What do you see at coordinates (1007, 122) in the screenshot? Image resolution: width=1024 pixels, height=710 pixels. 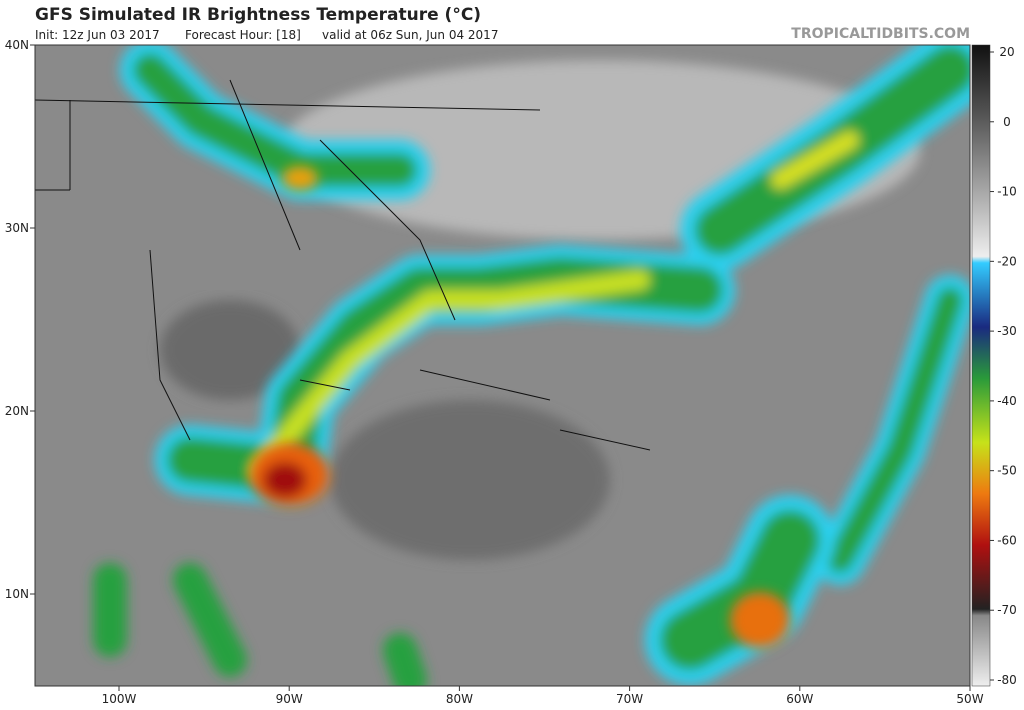 I see `colorbar-label: 0` at bounding box center [1007, 122].